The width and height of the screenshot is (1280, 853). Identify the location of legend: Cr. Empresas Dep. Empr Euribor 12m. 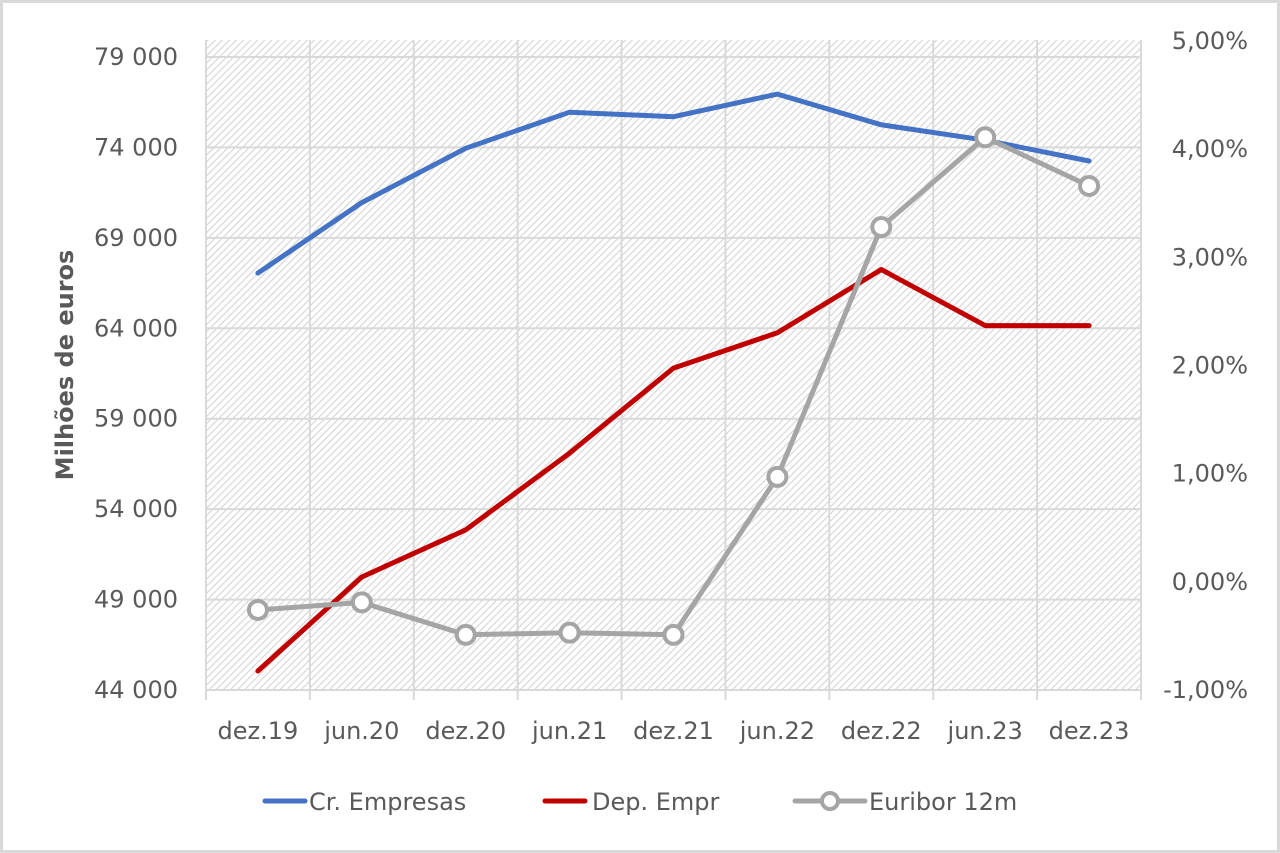
(639, 802).